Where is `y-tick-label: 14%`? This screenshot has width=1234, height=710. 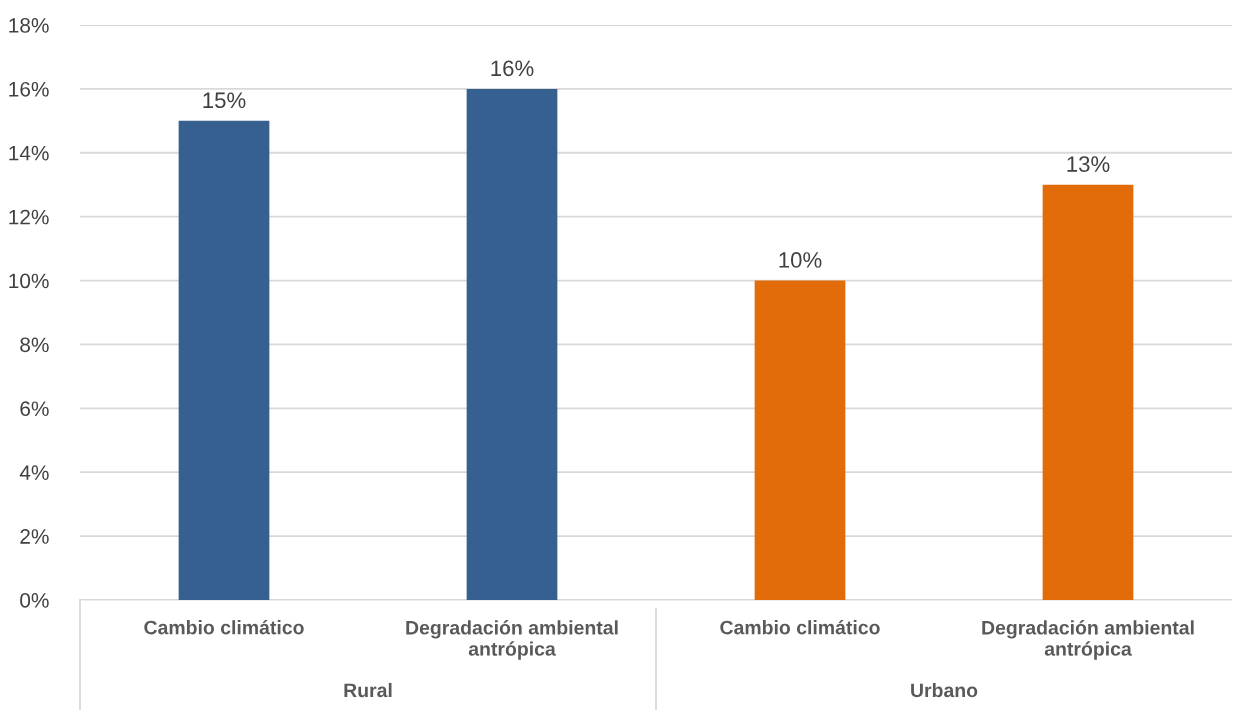
y-tick-label: 14% is located at coordinates (29, 153).